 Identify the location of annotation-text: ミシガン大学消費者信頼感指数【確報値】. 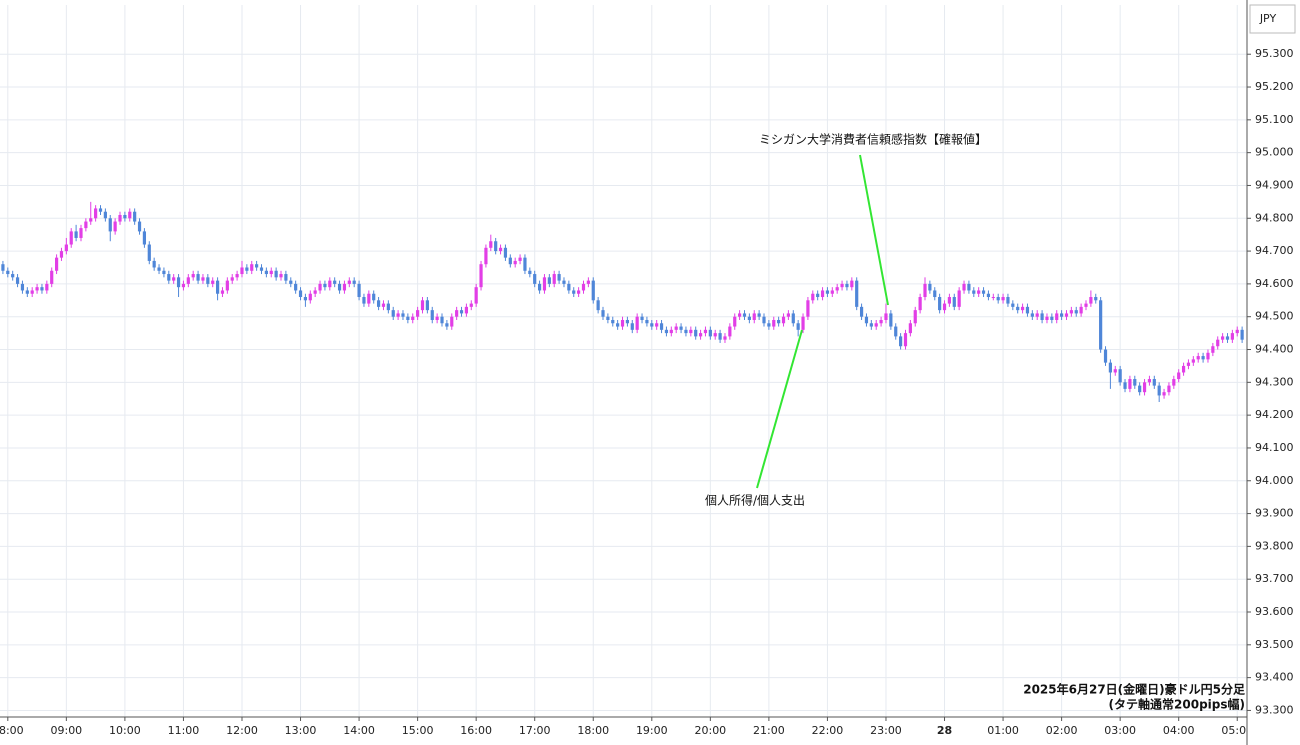
(873, 139).